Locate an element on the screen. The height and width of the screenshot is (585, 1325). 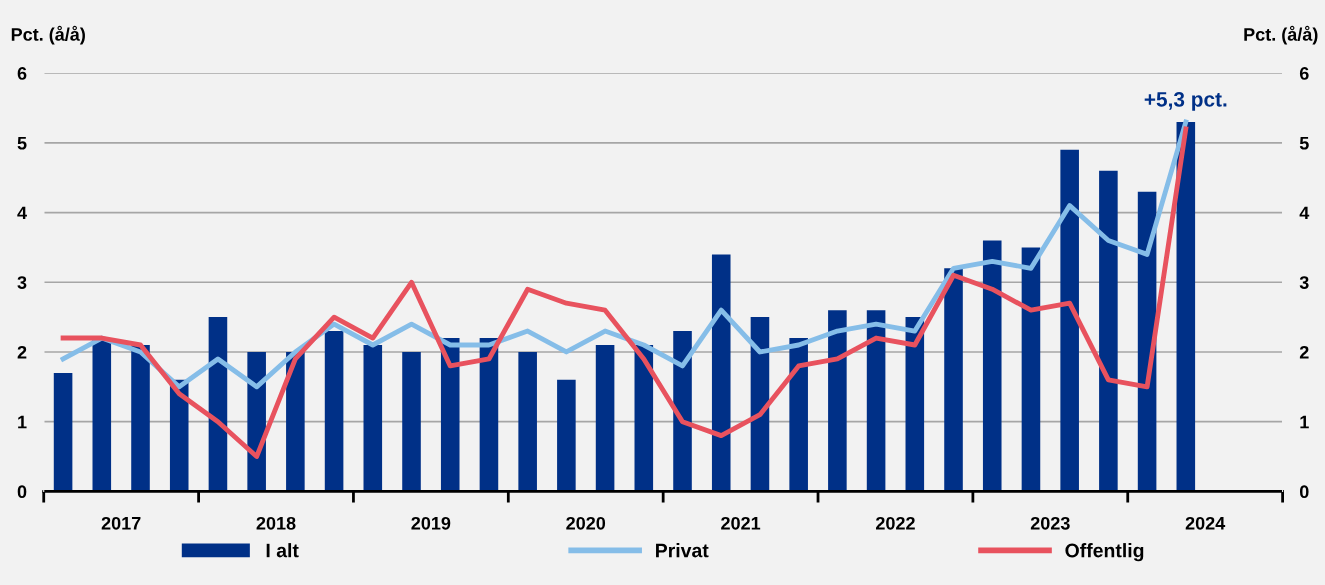
x-tick-label: 2019 is located at coordinates (431, 523).